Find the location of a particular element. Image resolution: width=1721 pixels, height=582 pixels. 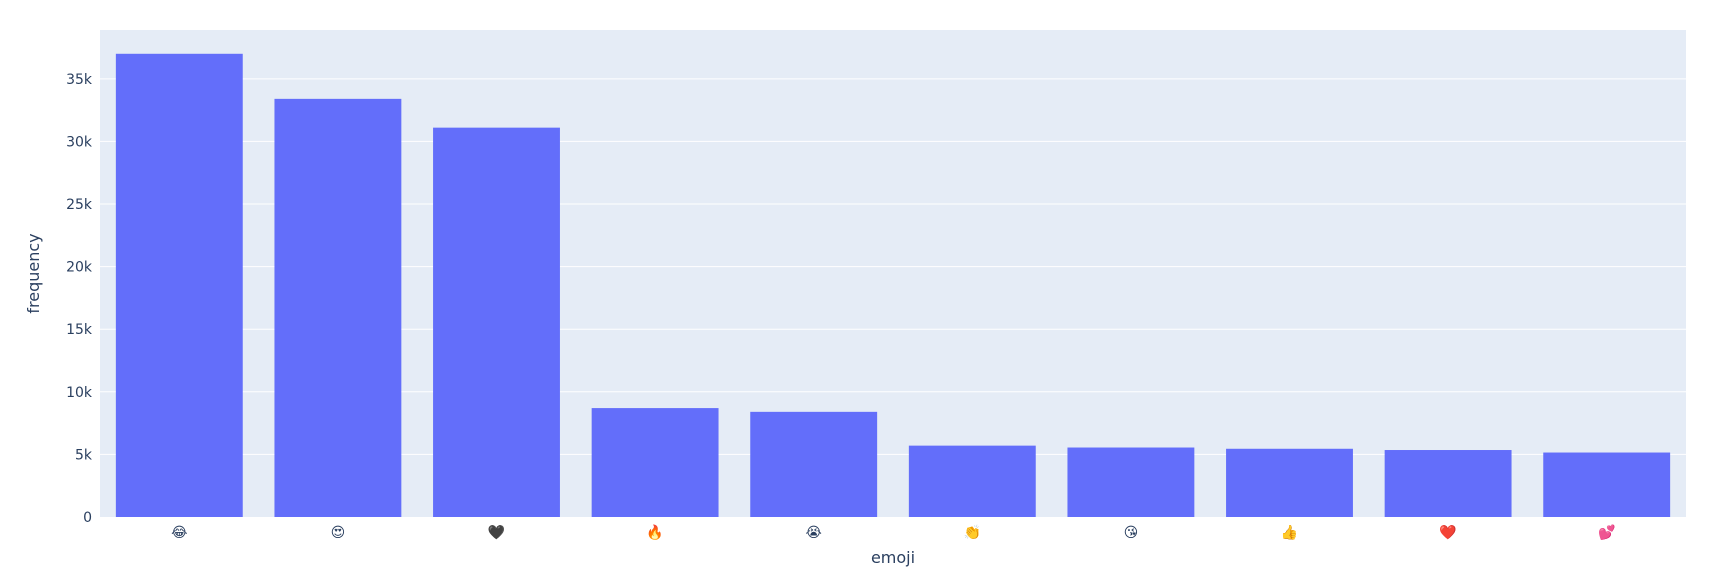

y-axis-title: frequency is located at coordinates (33, 273).